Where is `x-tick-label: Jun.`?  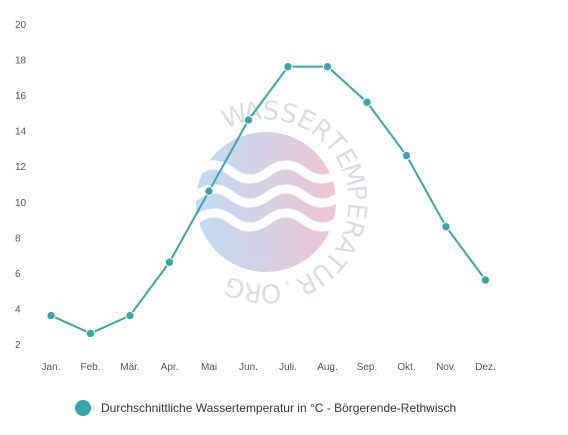
x-tick-label: Jun. is located at coordinates (248, 367).